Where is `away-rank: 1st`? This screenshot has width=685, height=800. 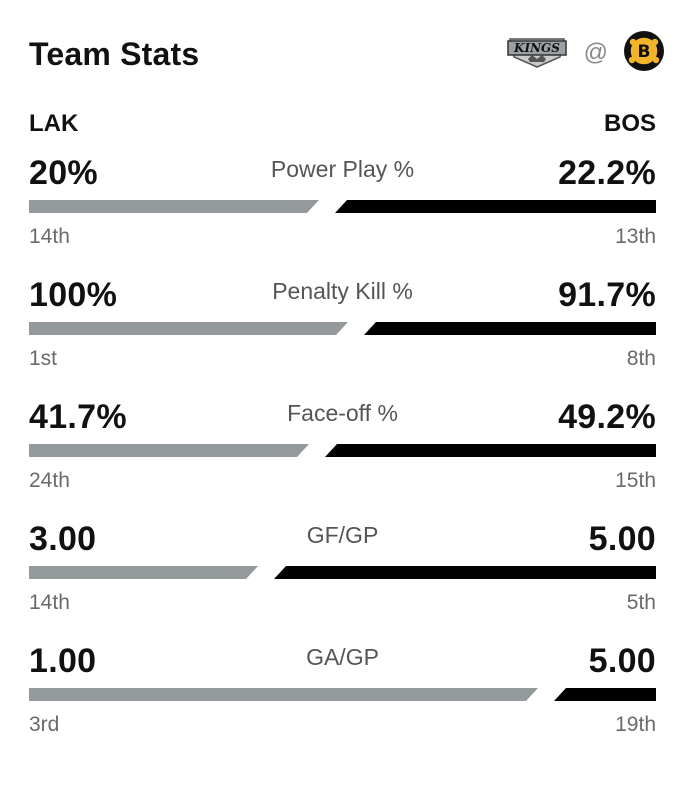 away-rank: 1st is located at coordinates (43, 358).